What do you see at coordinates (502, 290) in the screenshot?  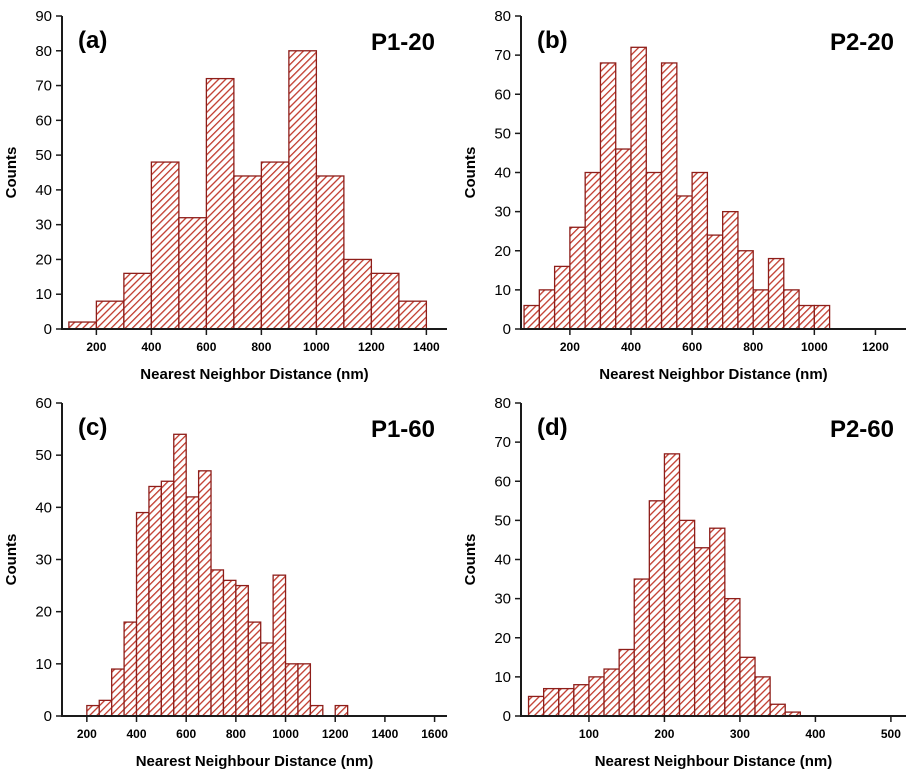 I see `y-tick-label: 10` at bounding box center [502, 290].